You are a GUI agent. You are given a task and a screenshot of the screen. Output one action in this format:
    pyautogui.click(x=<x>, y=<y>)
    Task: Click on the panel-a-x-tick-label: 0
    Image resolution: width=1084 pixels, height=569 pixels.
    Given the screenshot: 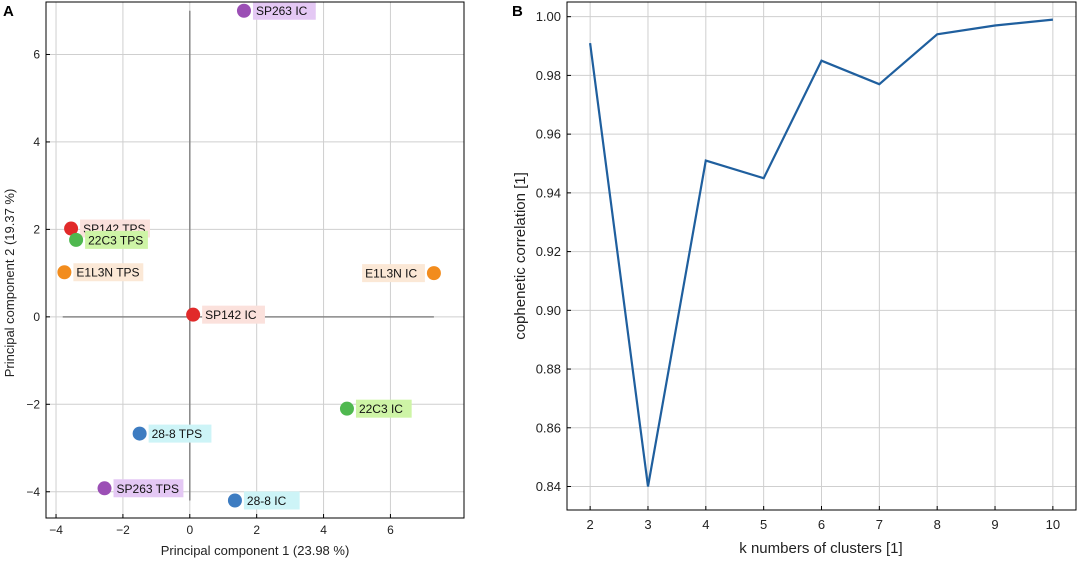 What is the action you would take?
    pyautogui.click(x=189, y=530)
    